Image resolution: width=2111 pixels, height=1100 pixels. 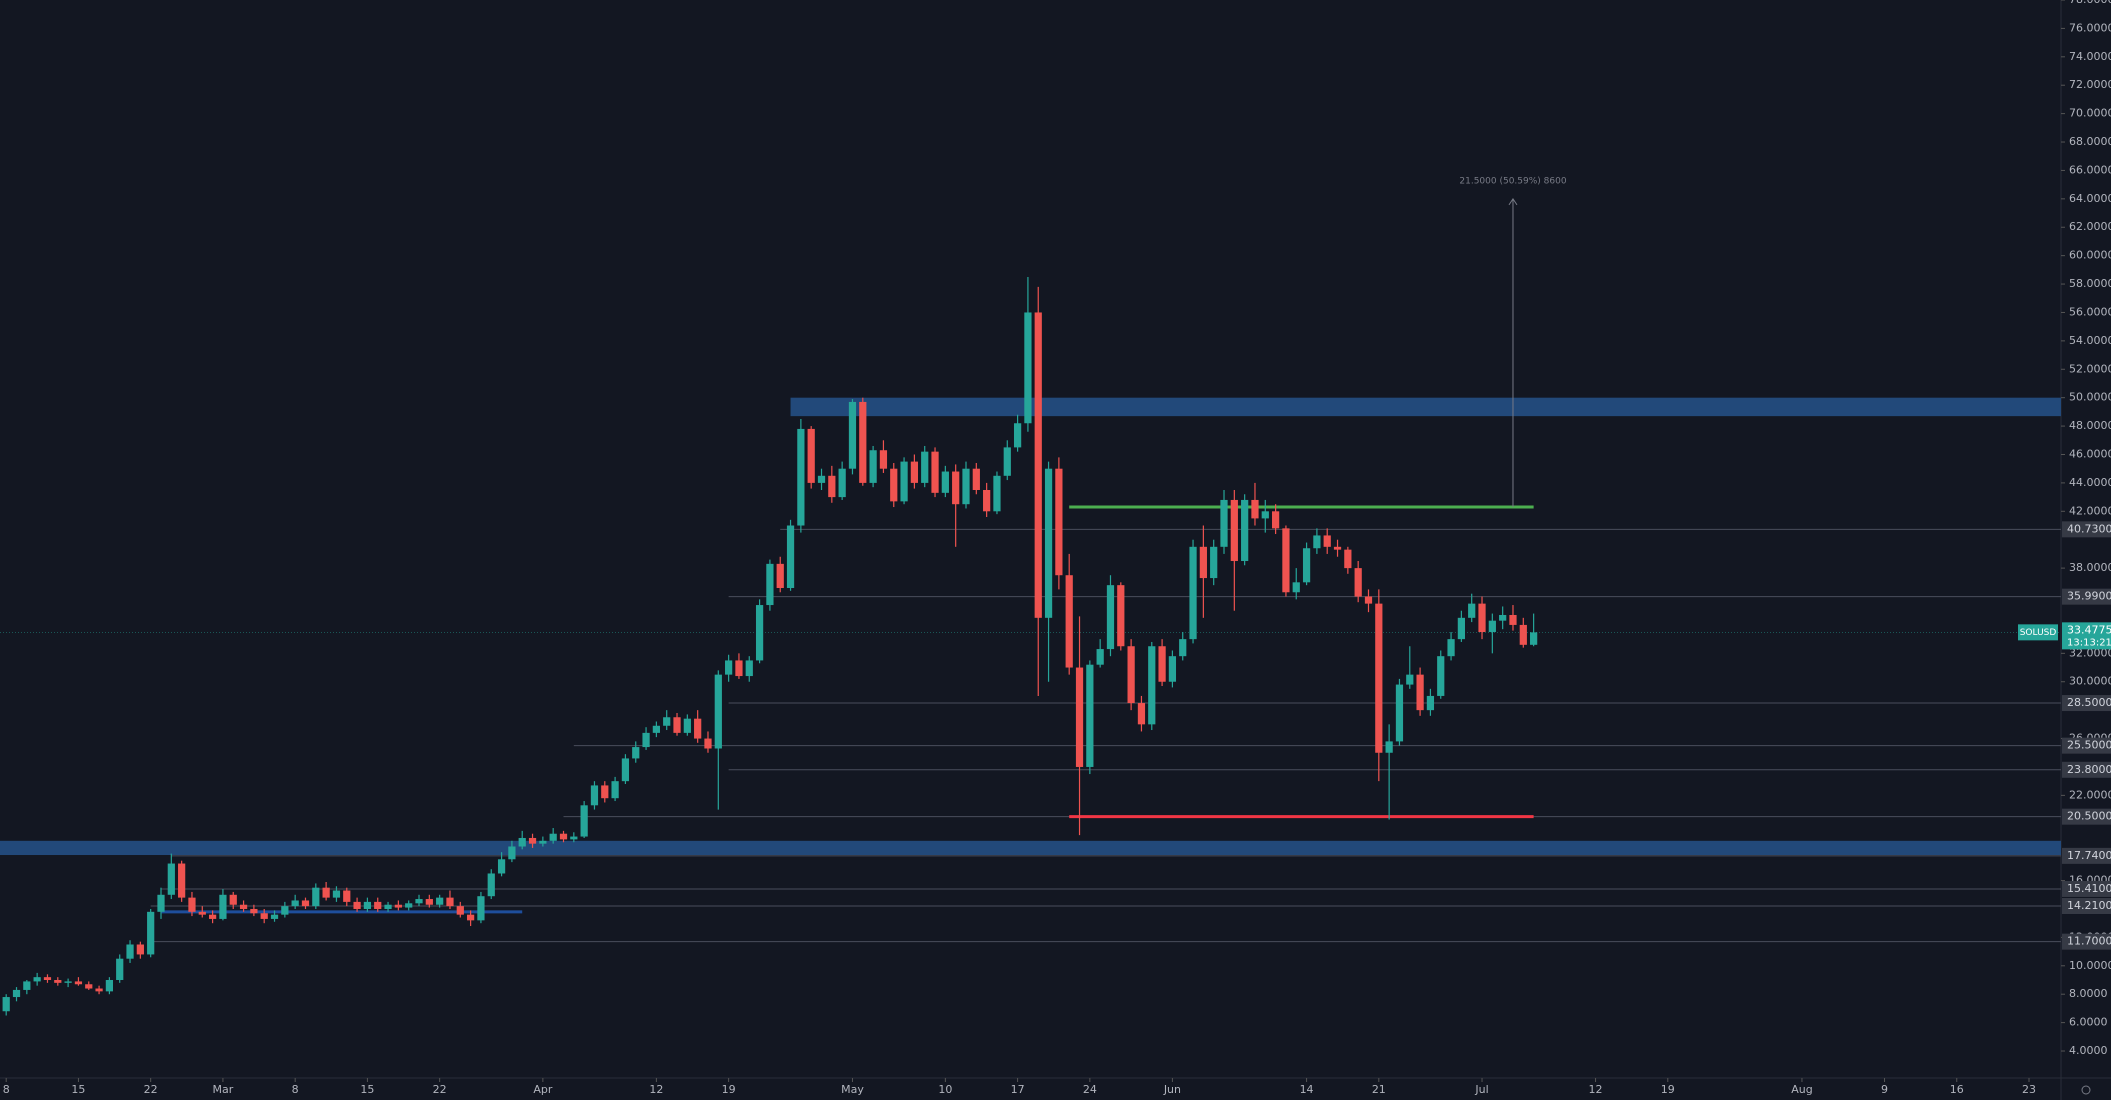 I want to click on y-tick-label: 74.0000, so click(x=2090, y=56).